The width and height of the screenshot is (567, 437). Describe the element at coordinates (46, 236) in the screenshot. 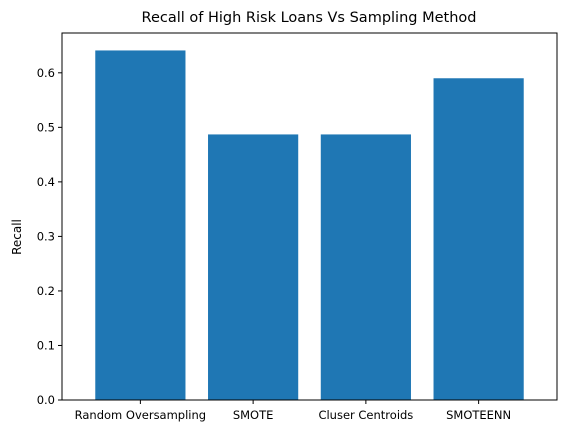

I see `y-tick-label: 0.3` at that location.